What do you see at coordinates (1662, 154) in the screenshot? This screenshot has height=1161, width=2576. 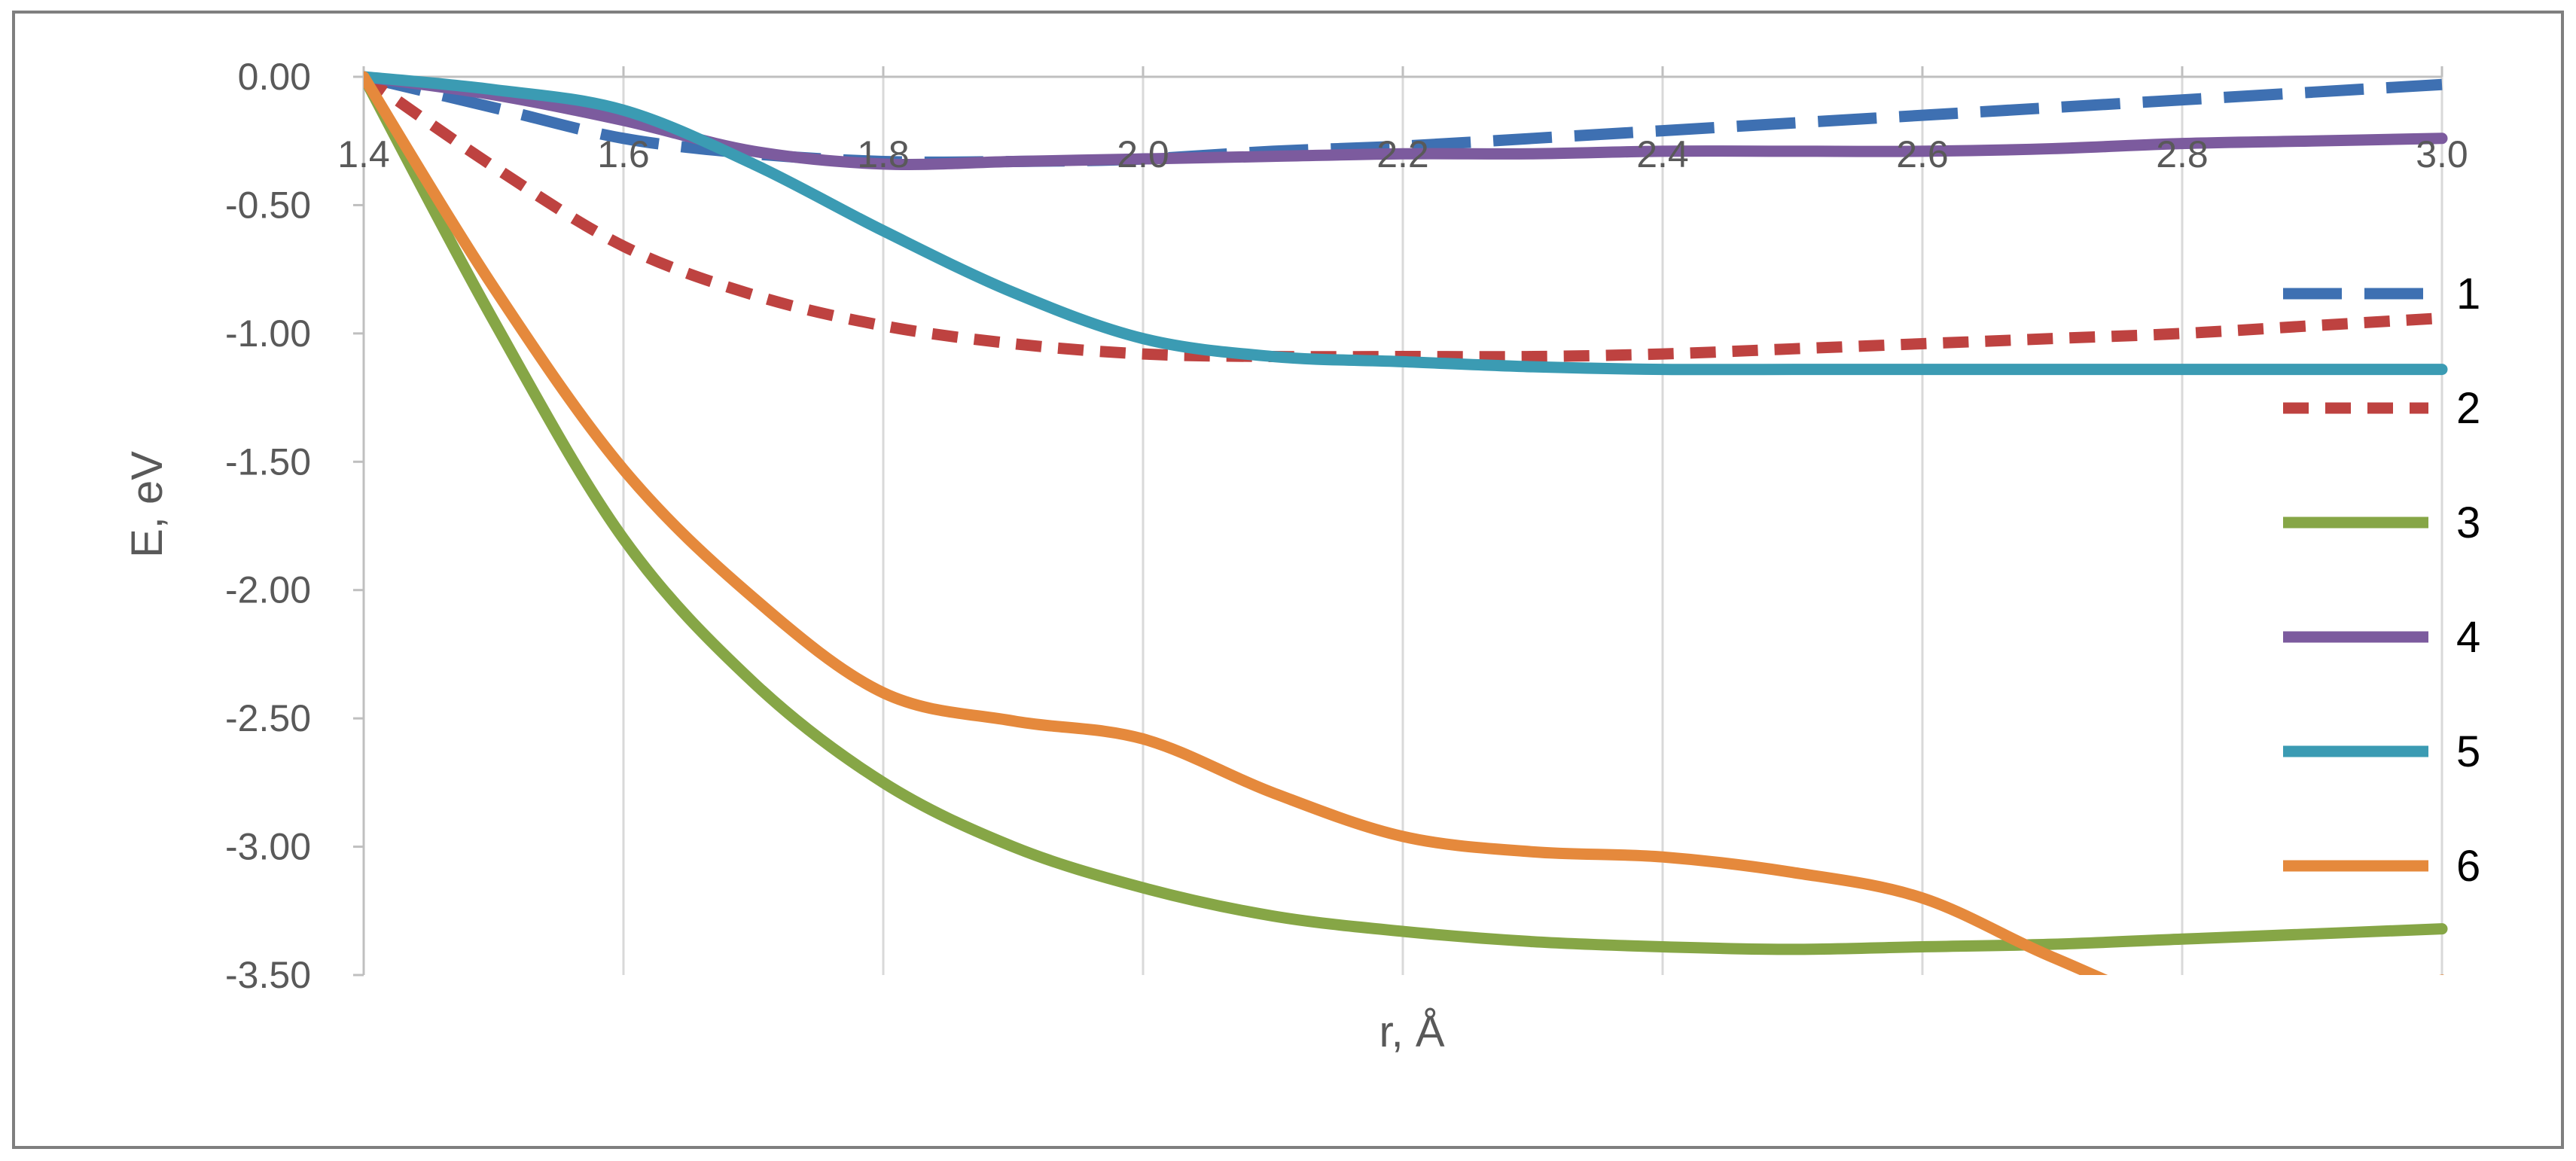 I see `x-tick-label: 2.4` at bounding box center [1662, 154].